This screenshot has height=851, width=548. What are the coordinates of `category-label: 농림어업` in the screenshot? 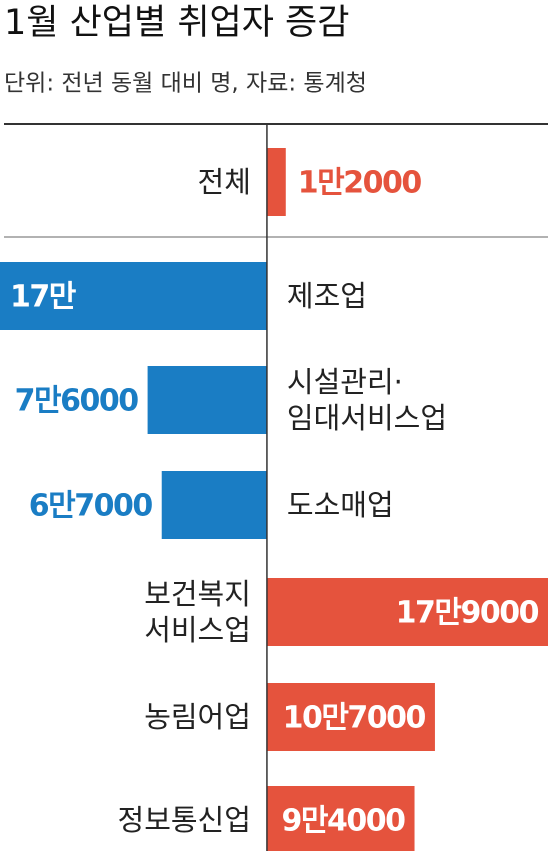 It's located at (197, 717).